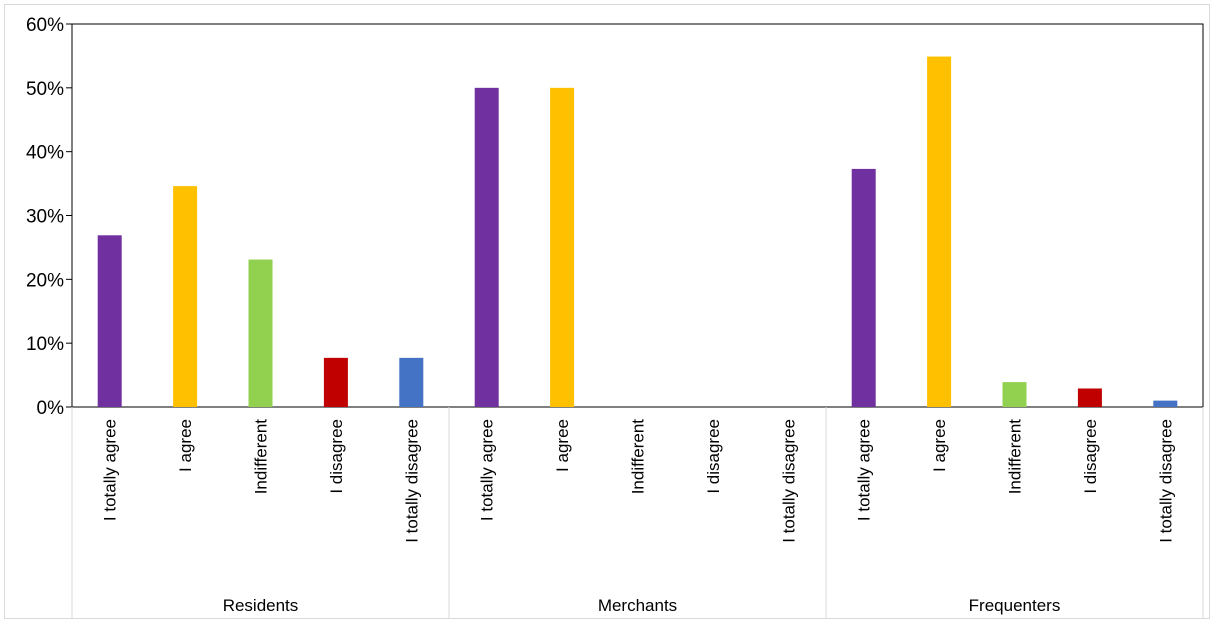  Describe the element at coordinates (45, 153) in the screenshot. I see `y-tick-label: 40%` at that location.